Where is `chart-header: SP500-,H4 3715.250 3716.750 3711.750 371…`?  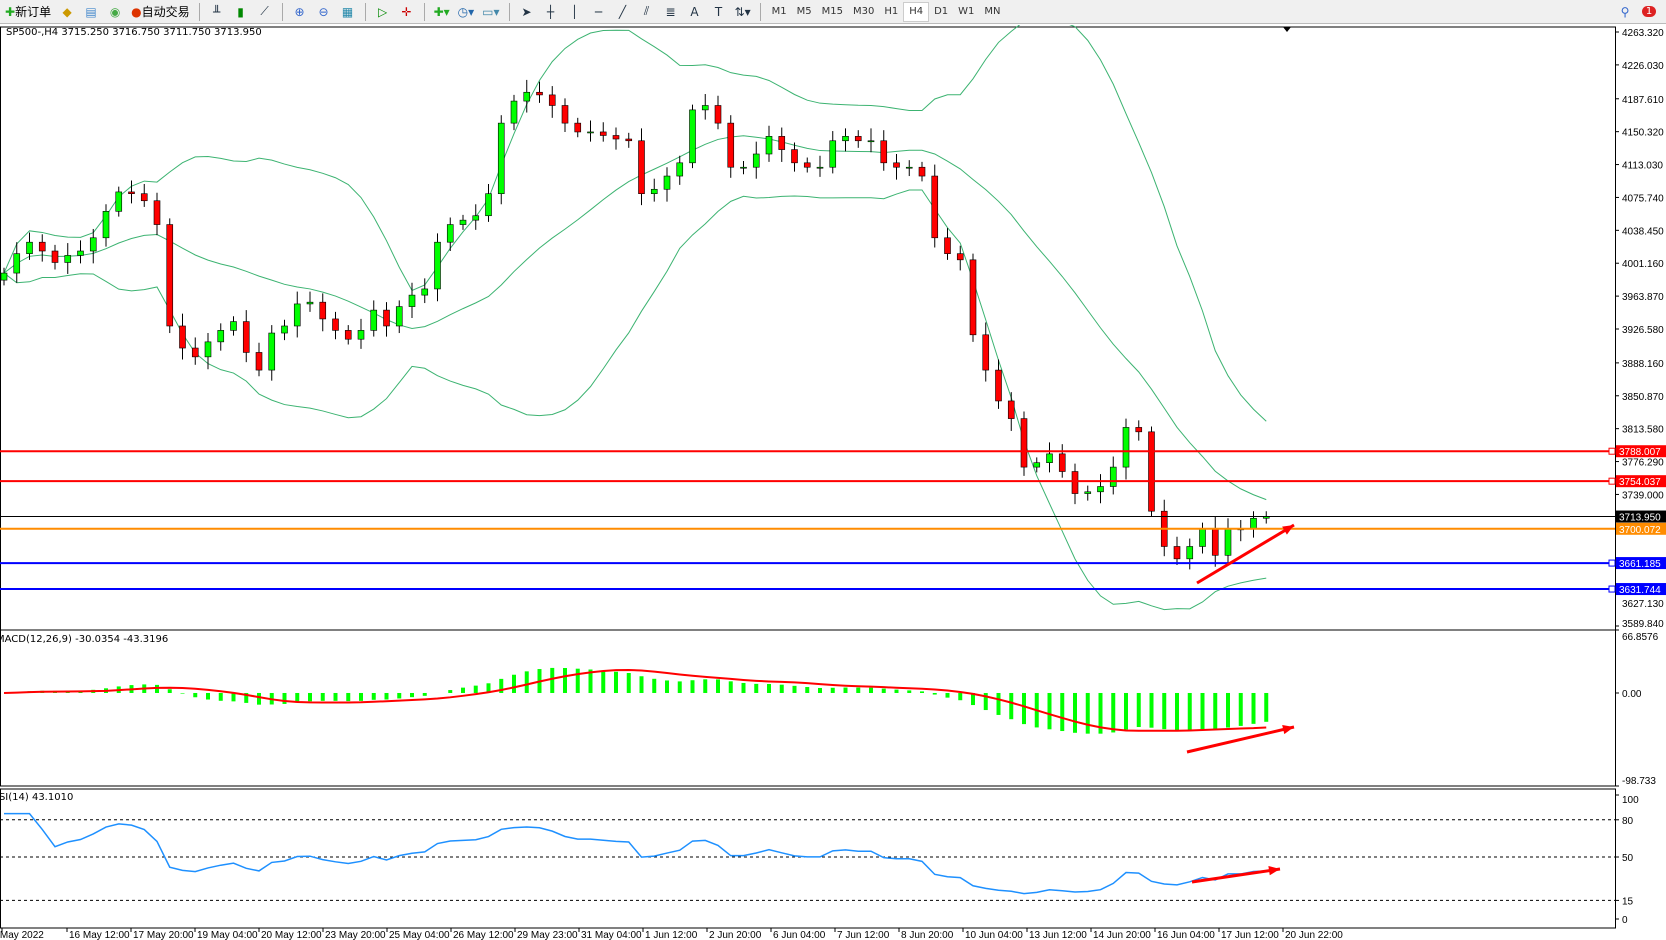
chart-header: SP500-,H4 3715.250 3716.750 3711.750 371… is located at coordinates (134, 32).